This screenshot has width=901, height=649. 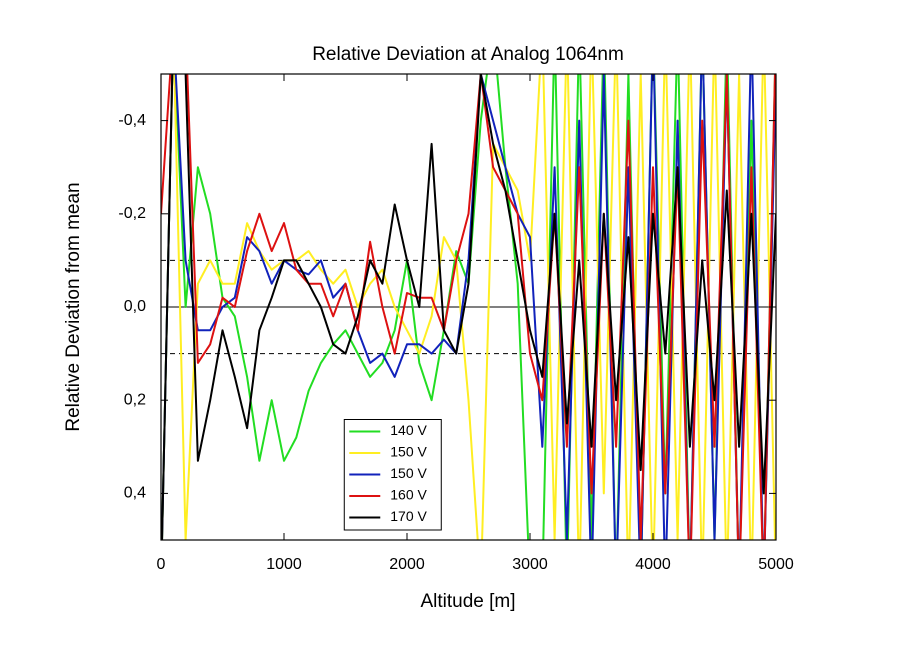 I want to click on y-tick-label: -0,2, so click(x=132, y=213).